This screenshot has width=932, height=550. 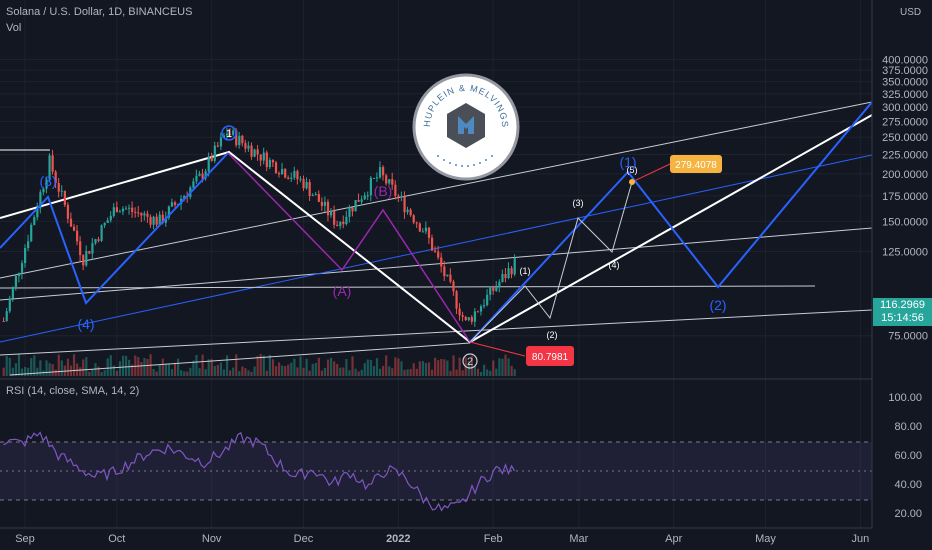 I want to click on time-tick-label: May, so click(x=765, y=539).